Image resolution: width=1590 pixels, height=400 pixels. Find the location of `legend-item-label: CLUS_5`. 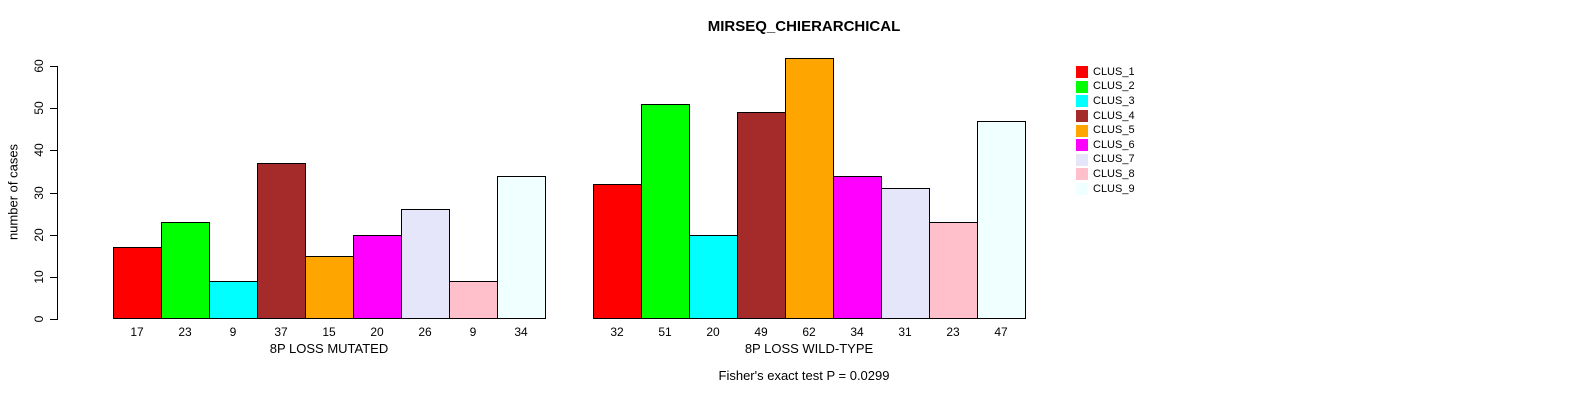

legend-item-label: CLUS_5 is located at coordinates (1114, 130).